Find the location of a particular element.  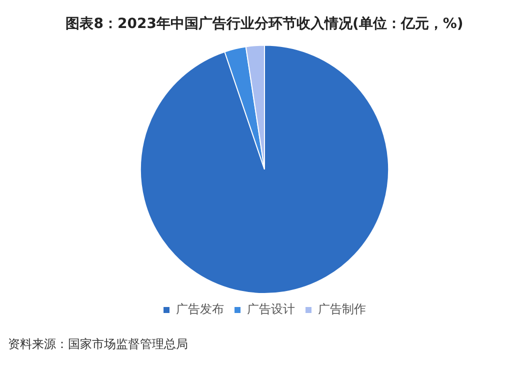

chart-title: 图表8：2023年中国广告行业分环节收入情况(单位：亿元，%) is located at coordinates (265, 23).